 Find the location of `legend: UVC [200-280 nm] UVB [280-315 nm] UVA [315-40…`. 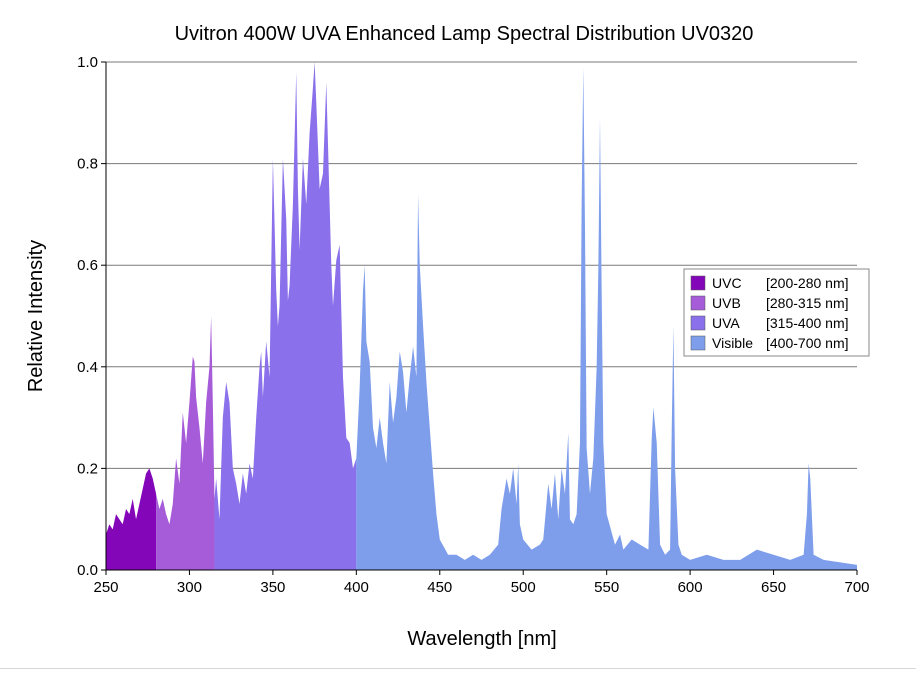

legend: UVC [200-280 nm] UVB [280-315 nm] UVA [315-40… is located at coordinates (776, 312).